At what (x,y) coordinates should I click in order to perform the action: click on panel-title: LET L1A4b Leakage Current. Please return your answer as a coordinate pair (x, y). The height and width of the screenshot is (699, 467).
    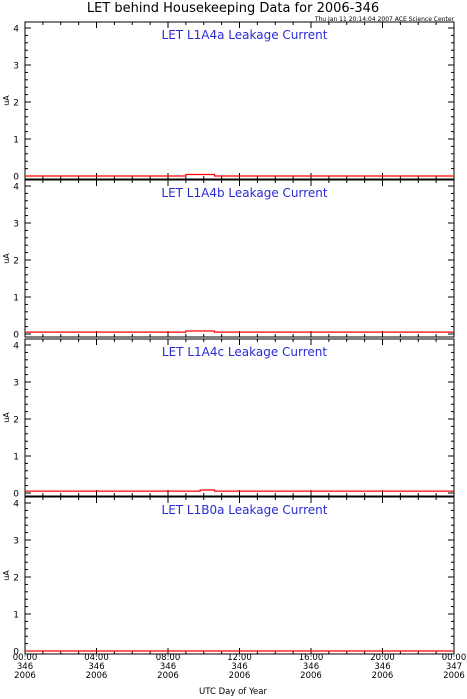
    Looking at the image, I should click on (244, 193).